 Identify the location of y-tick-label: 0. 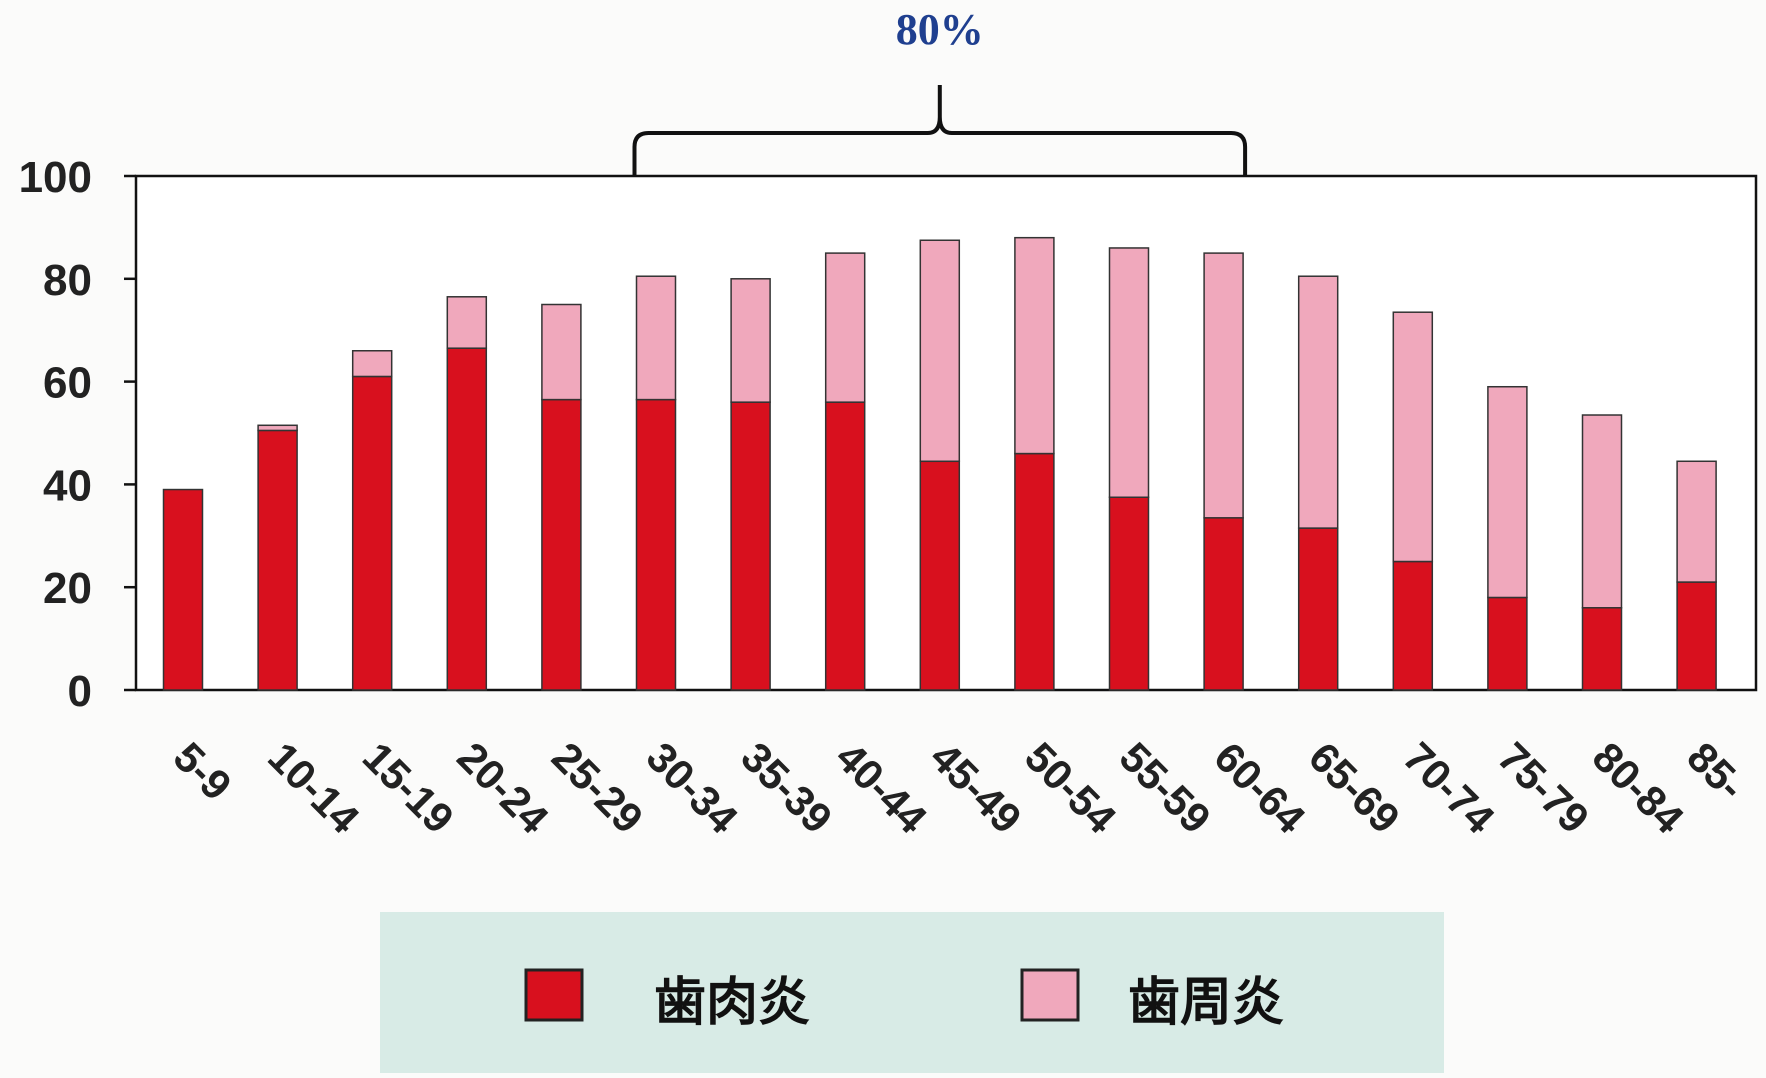
(80, 691).